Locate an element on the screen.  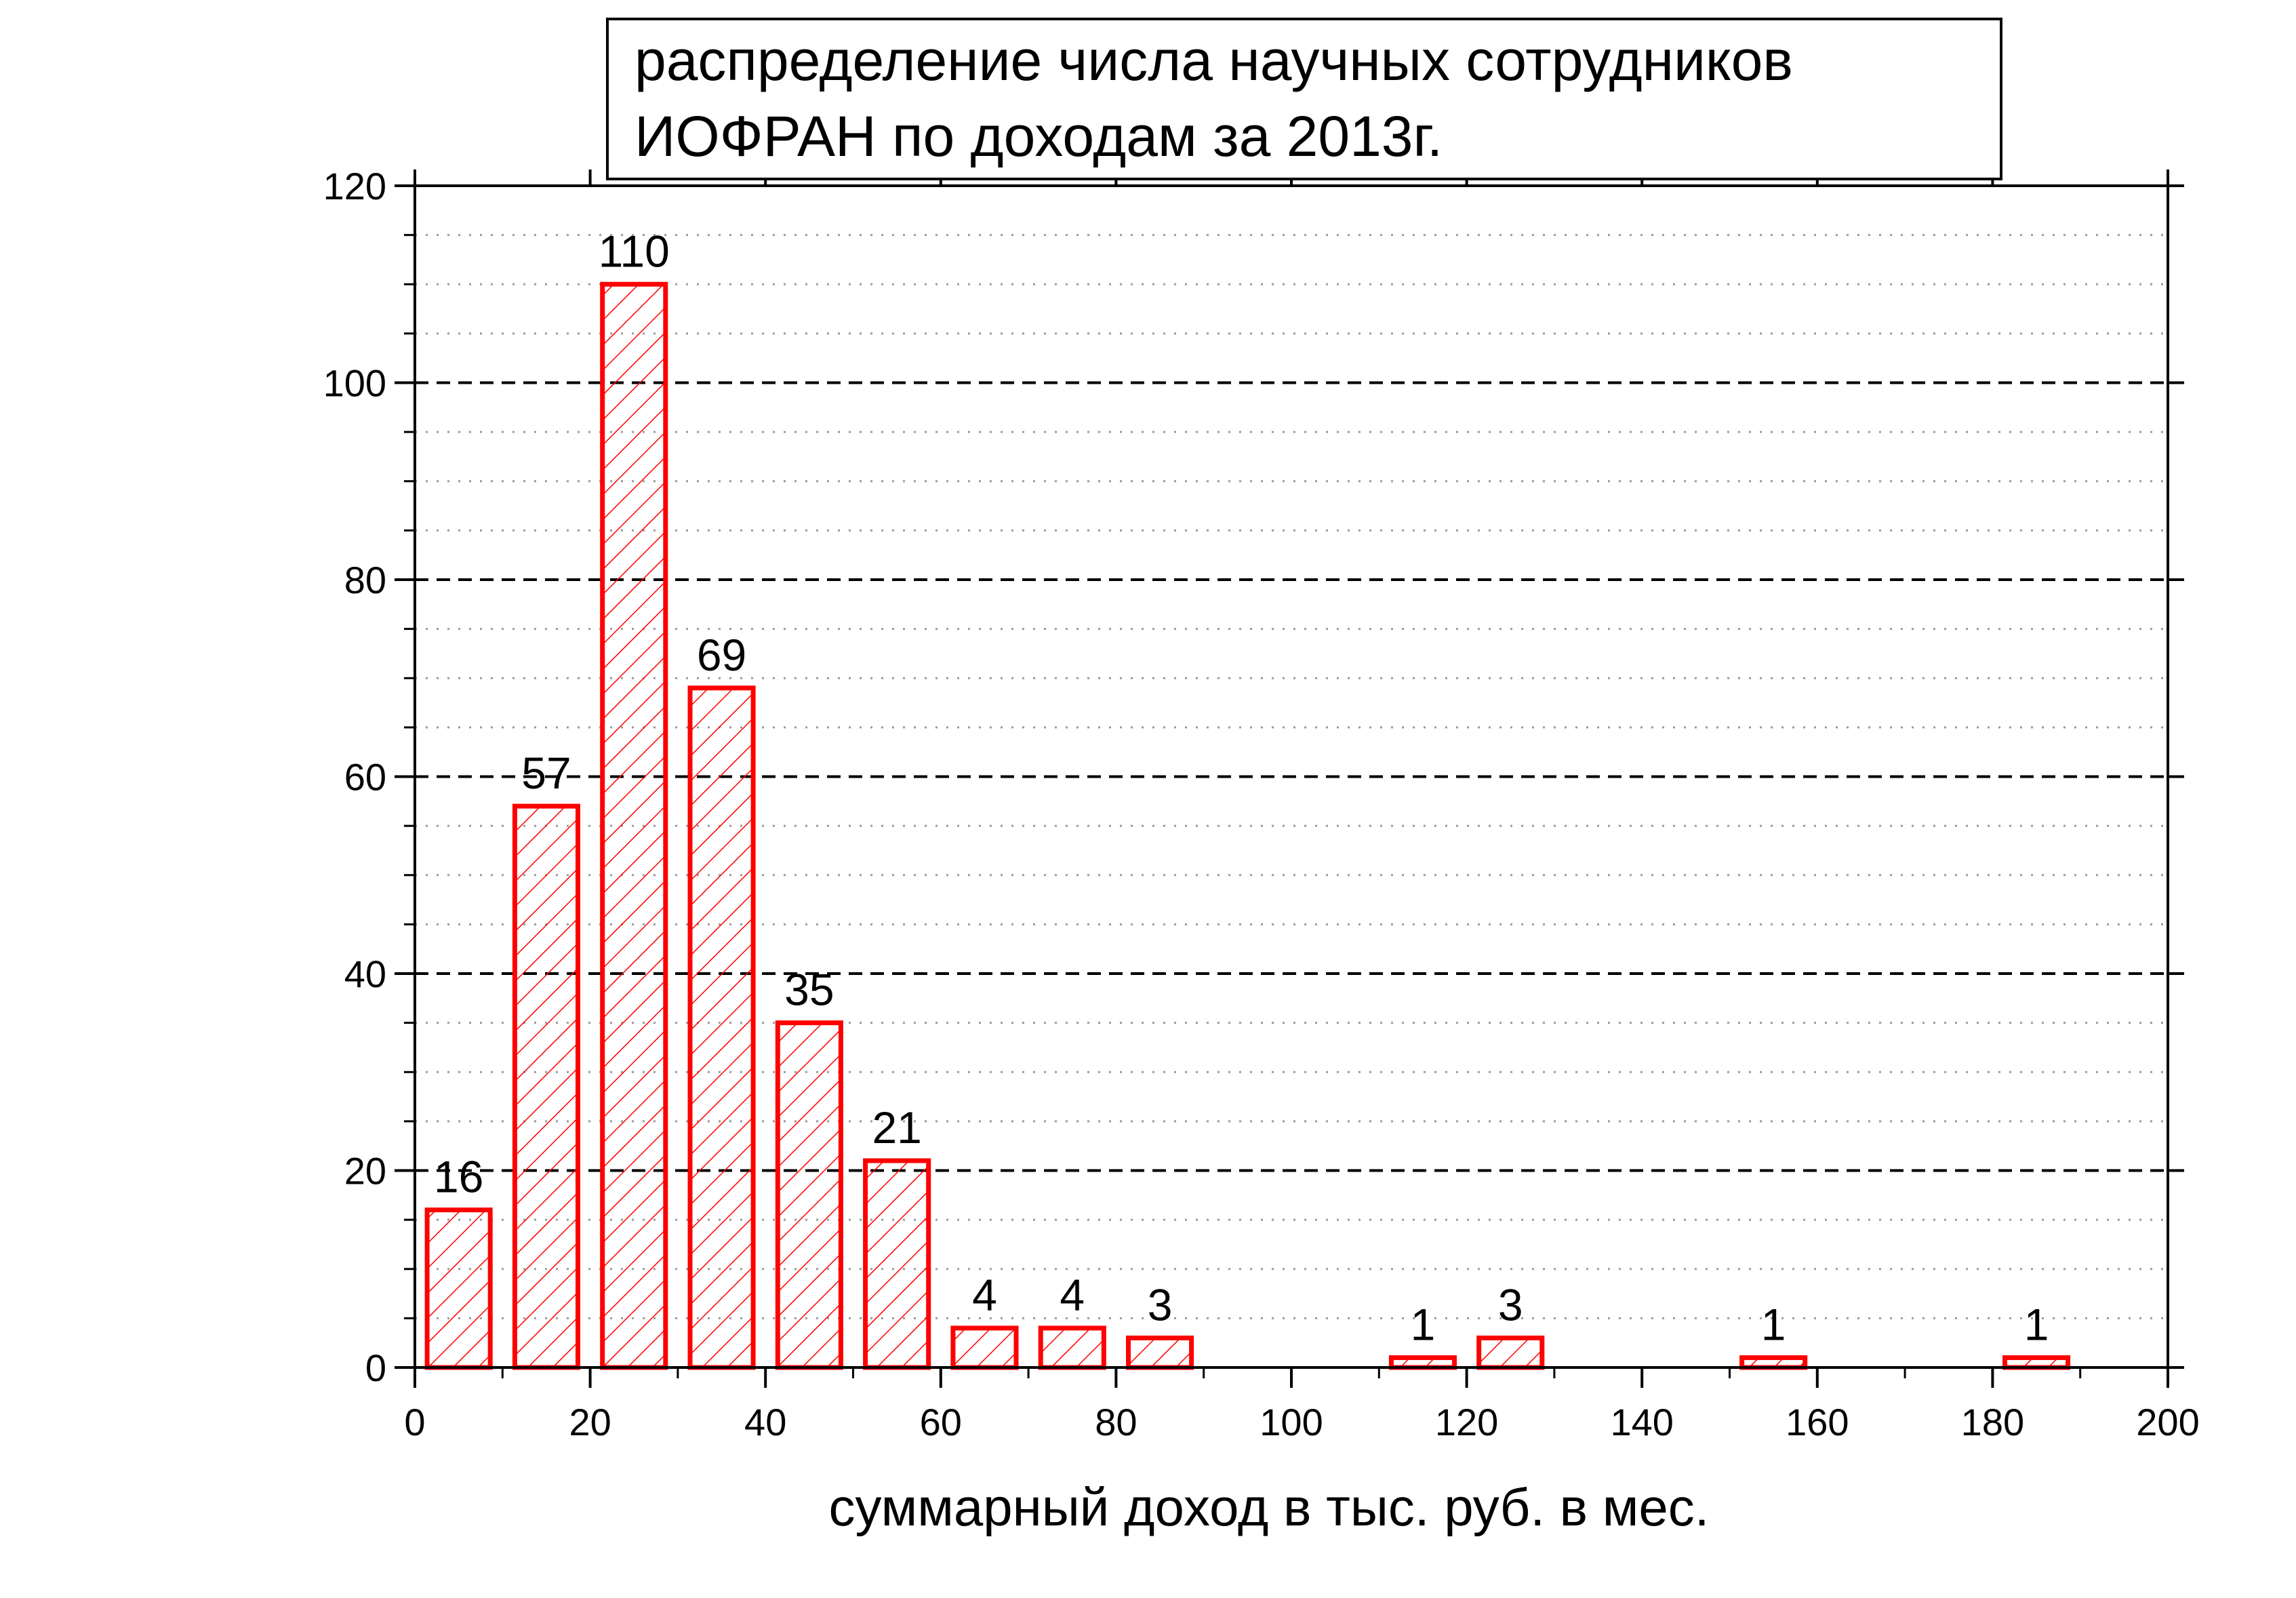
x-tick-label: 140 is located at coordinates (1641, 1422).